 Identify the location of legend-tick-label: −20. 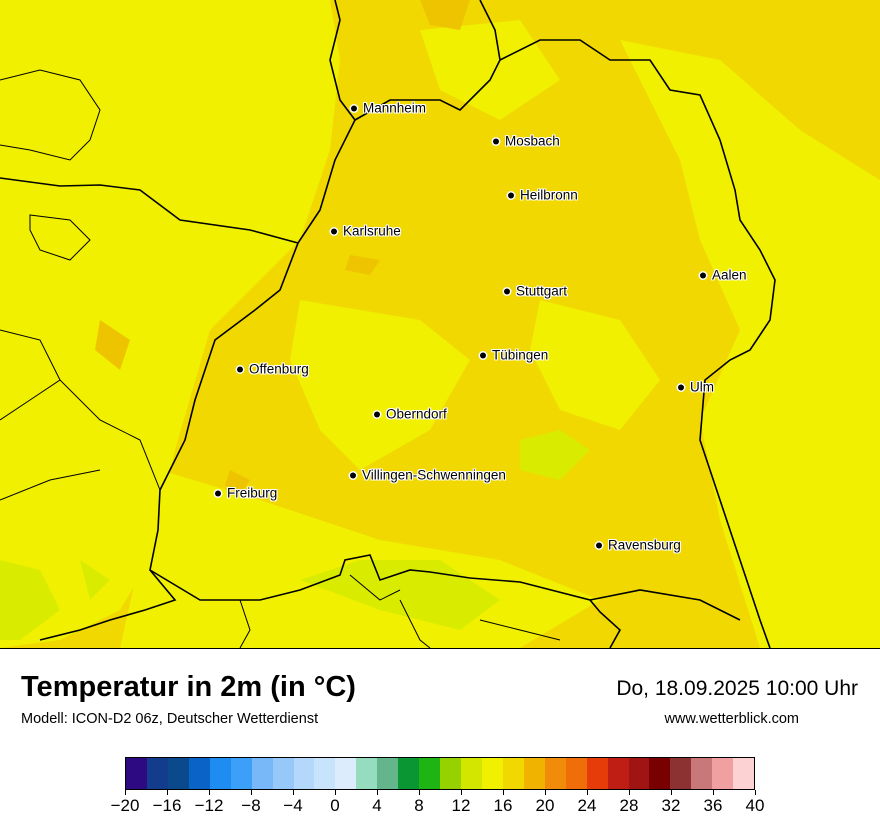
(125, 805).